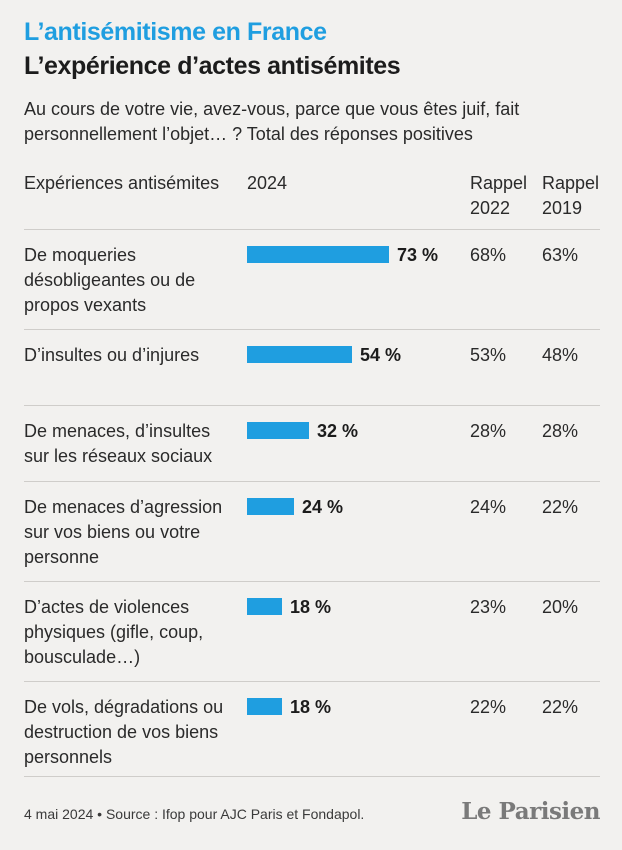 The width and height of the screenshot is (622, 850). I want to click on bar-value-label: 24 %, so click(323, 507).